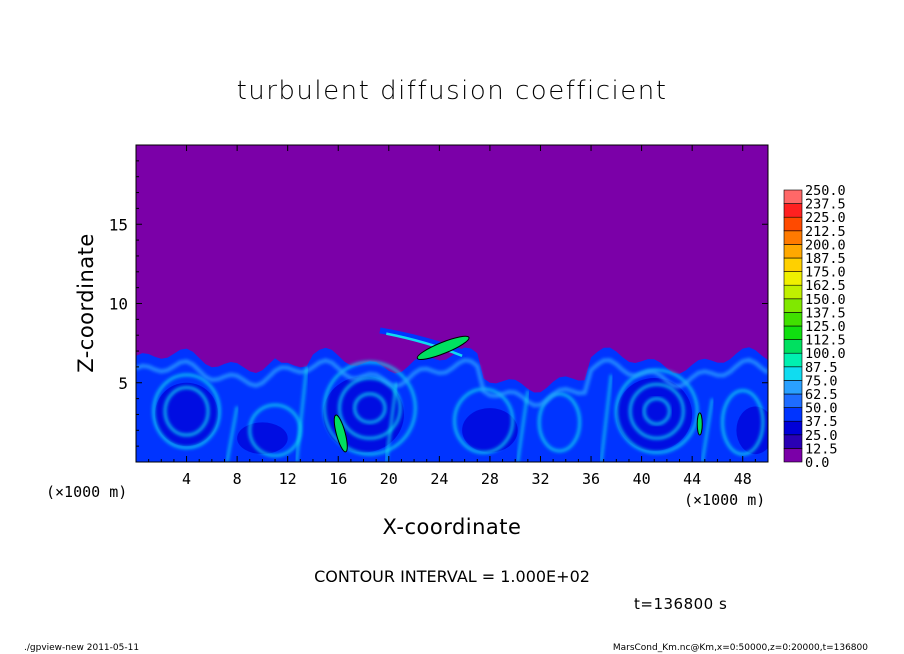  Describe the element at coordinates (825, 191) in the screenshot. I see `colorbar-level-label: 250.0` at that location.